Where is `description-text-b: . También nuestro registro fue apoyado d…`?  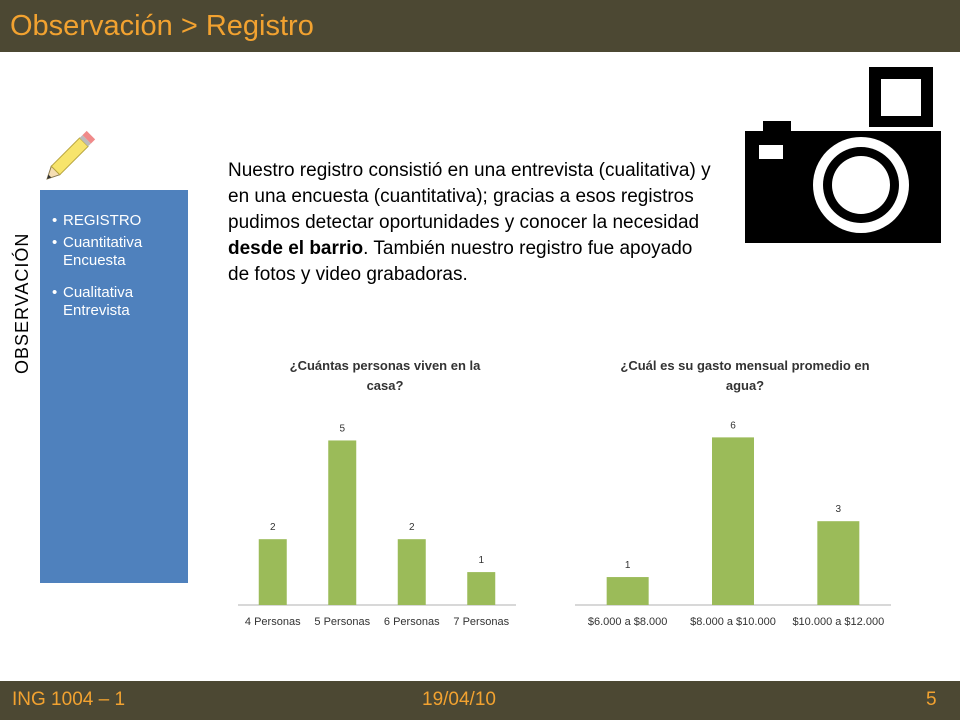
description-text-b: . También nuestro registro fue apoyado d… is located at coordinates (460, 261).